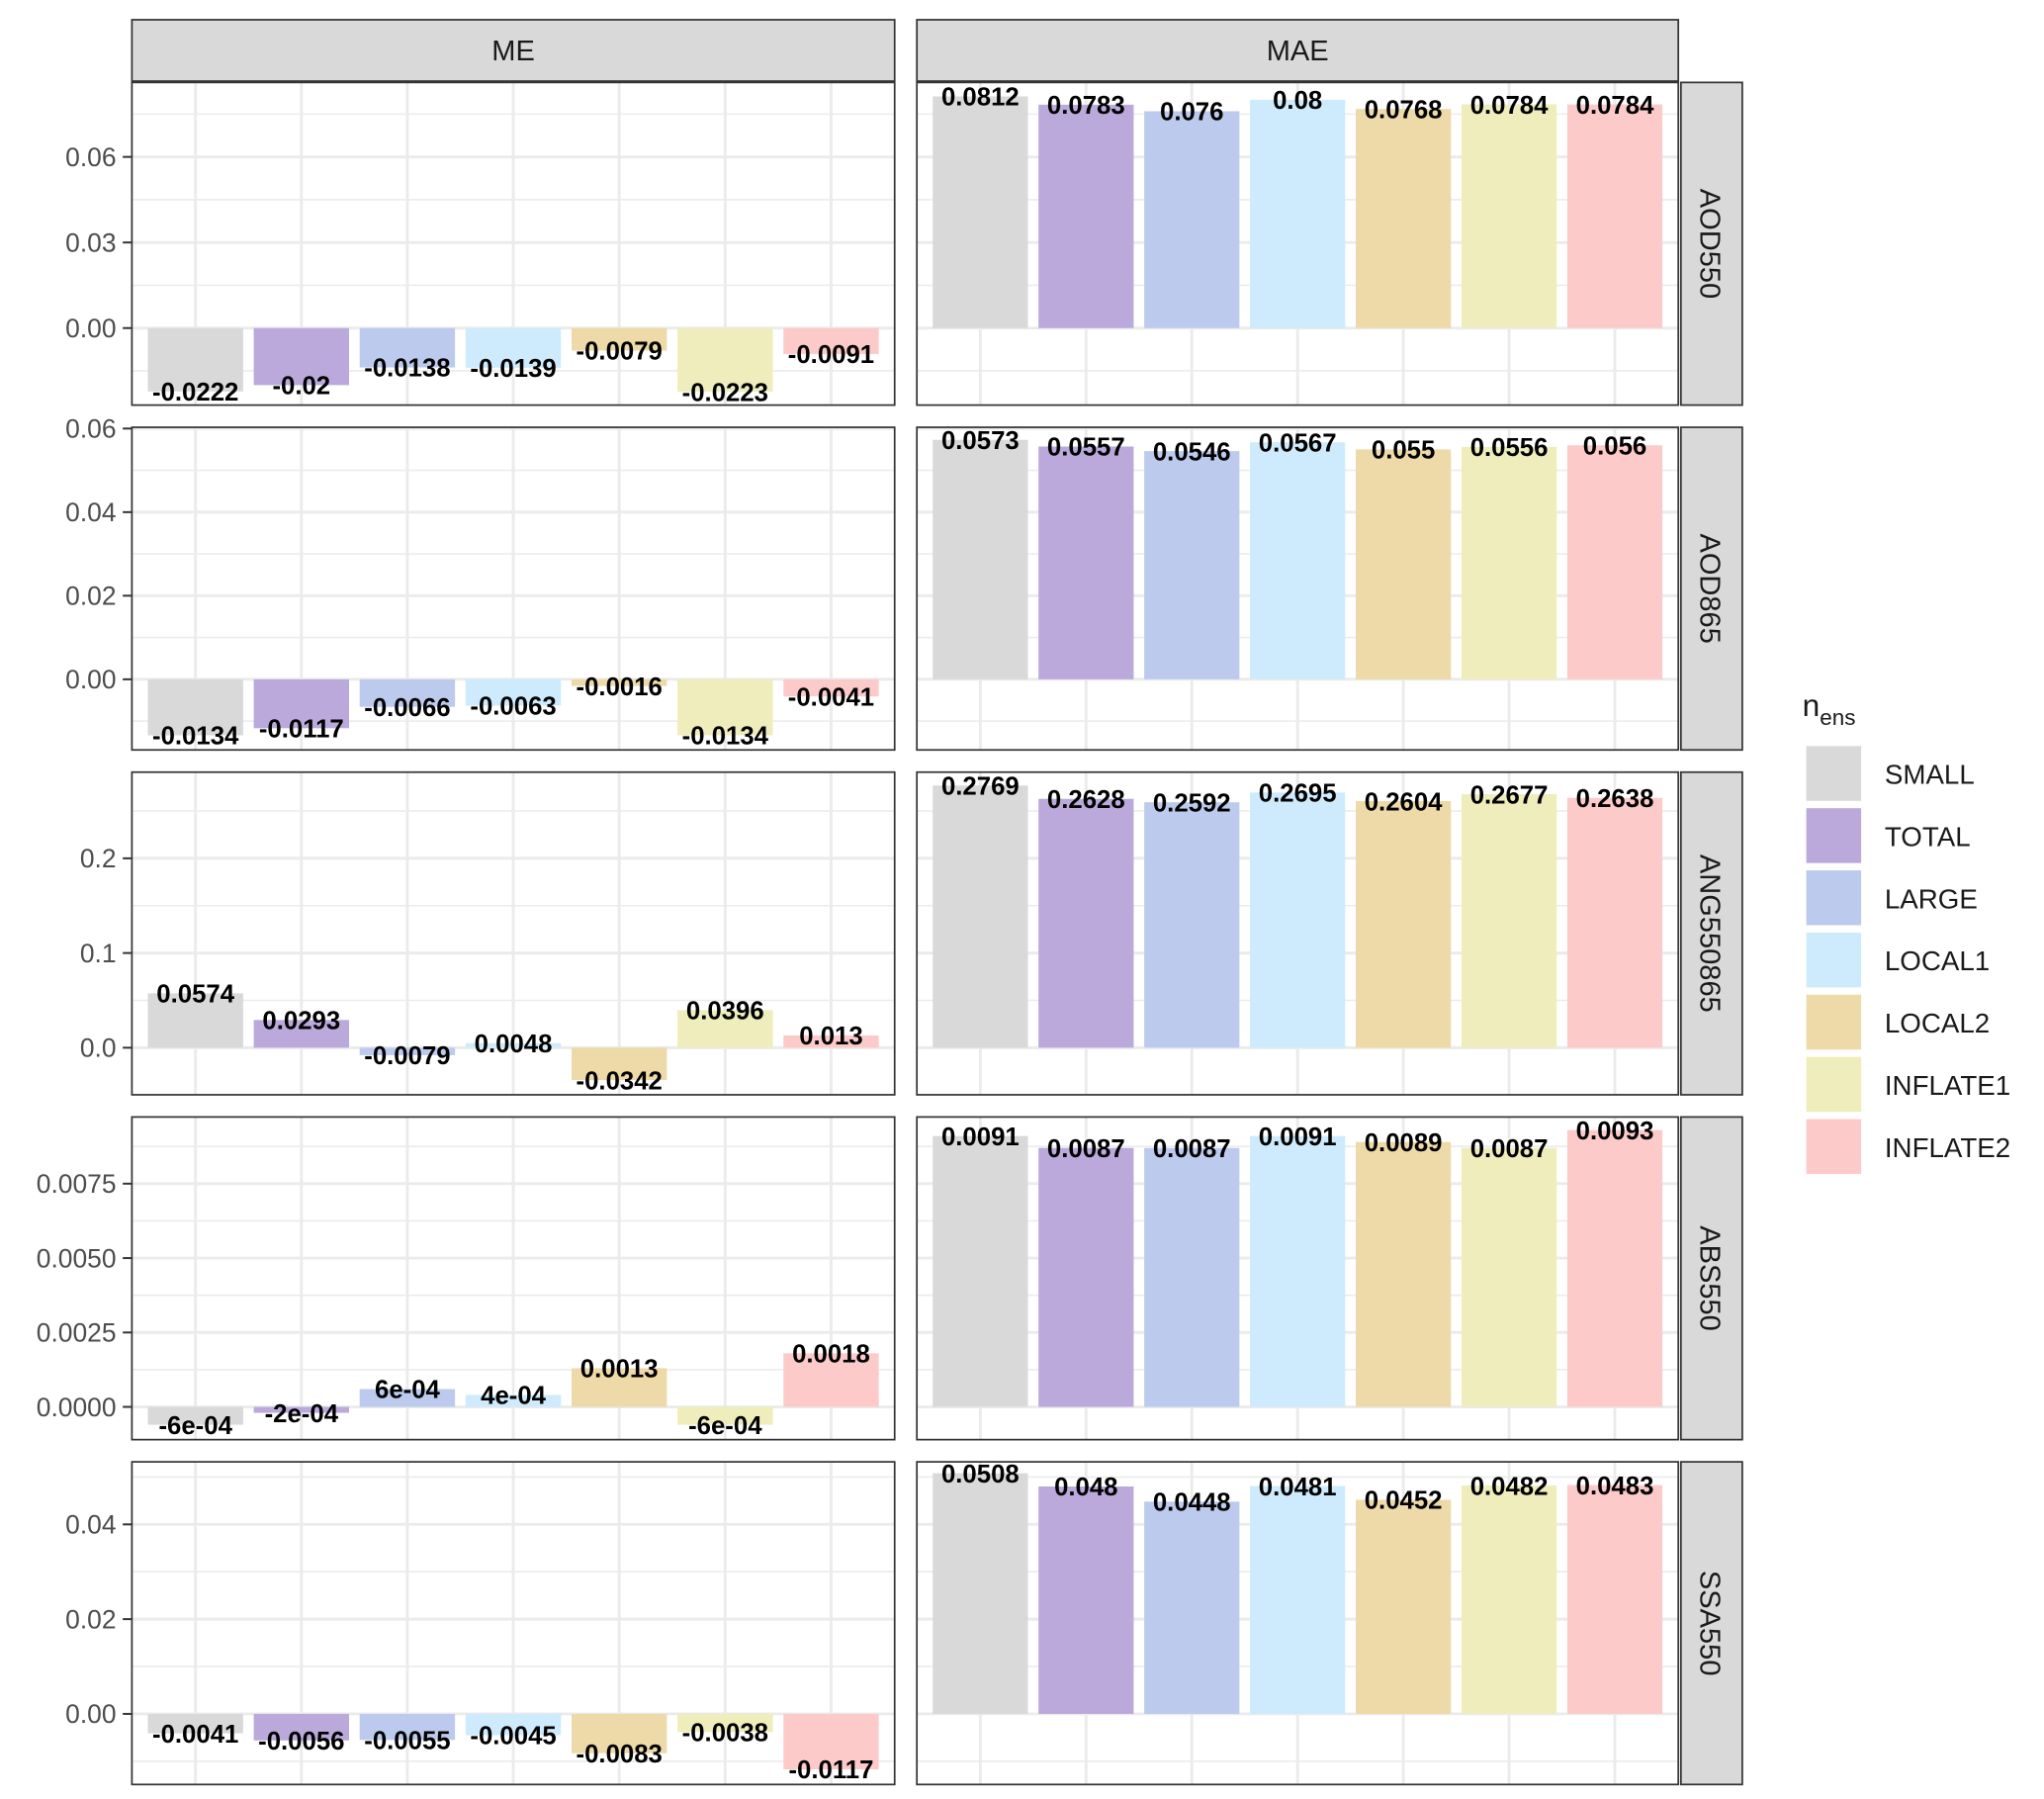 The height and width of the screenshot is (1799, 2044). Describe the element at coordinates (1404, 110) in the screenshot. I see `data-label: 0.0768` at that location.